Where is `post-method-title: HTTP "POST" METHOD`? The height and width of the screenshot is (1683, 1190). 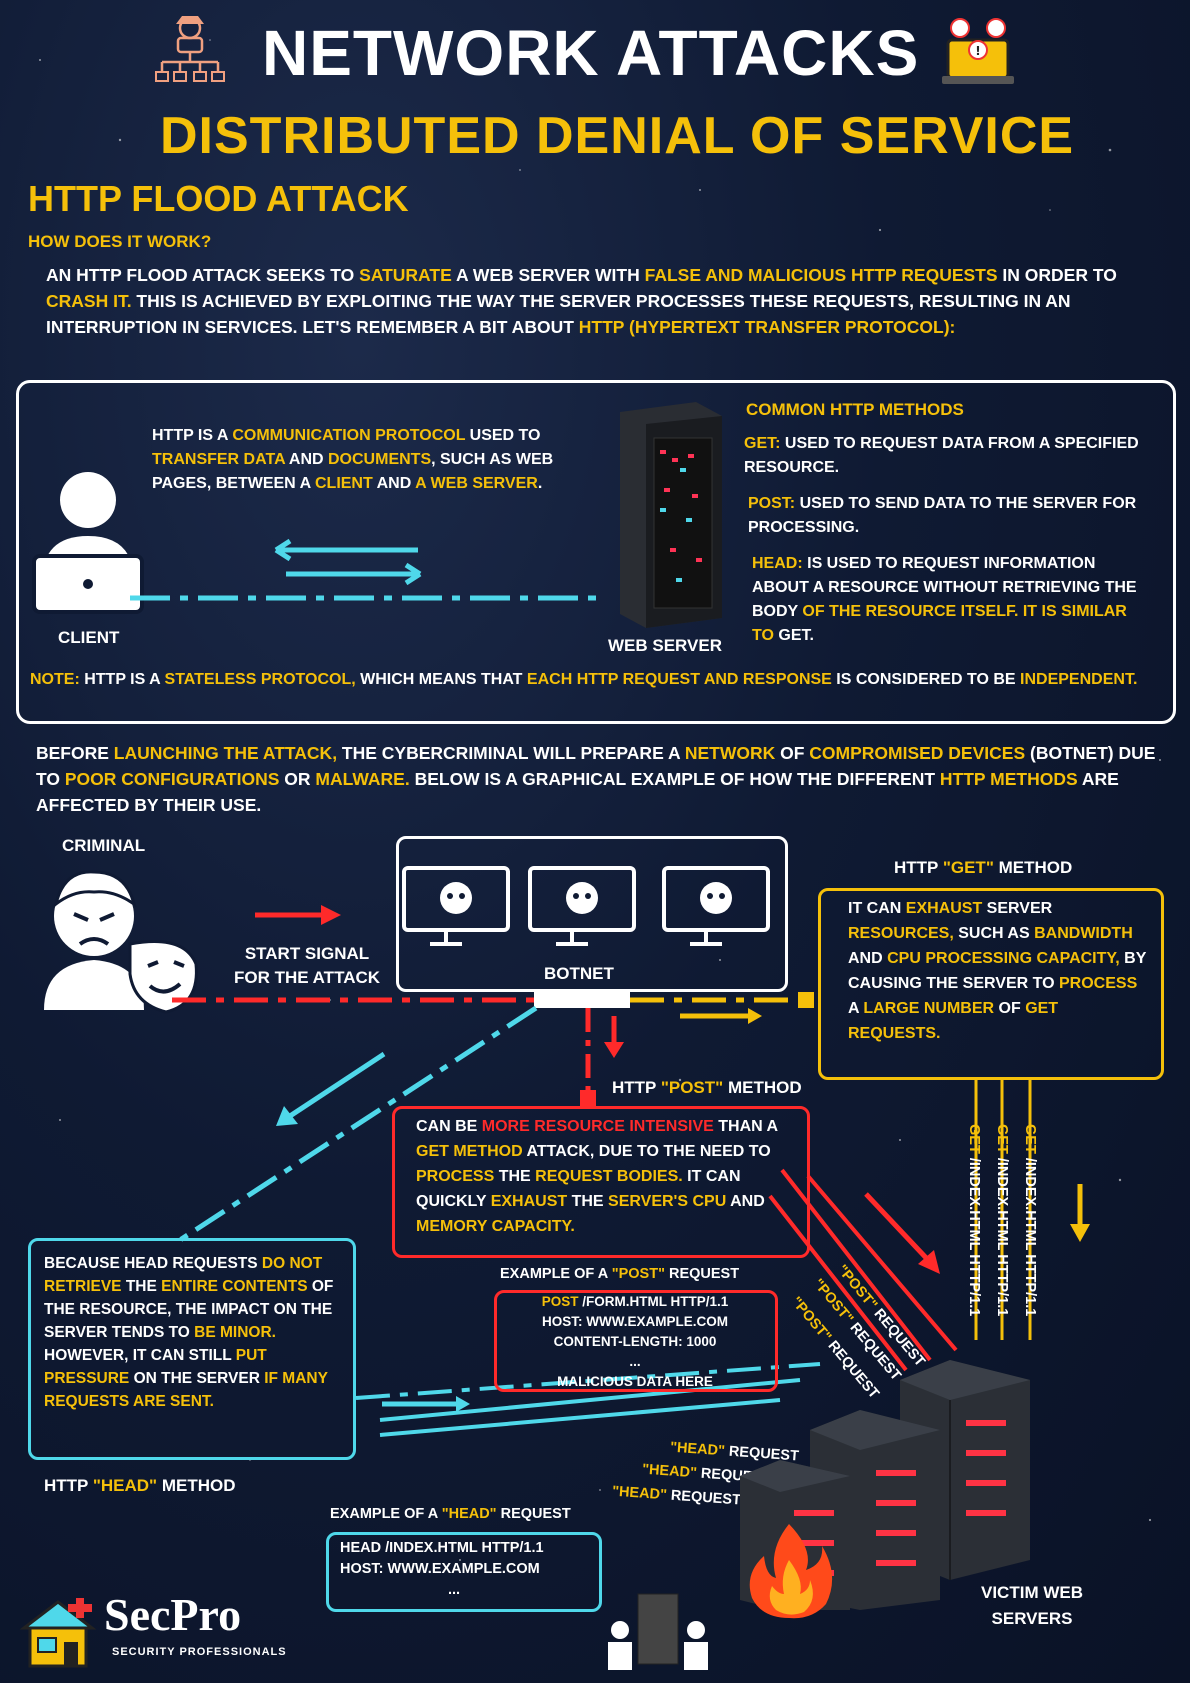
post-method-title: HTTP "POST" METHOD is located at coordinates (707, 1087).